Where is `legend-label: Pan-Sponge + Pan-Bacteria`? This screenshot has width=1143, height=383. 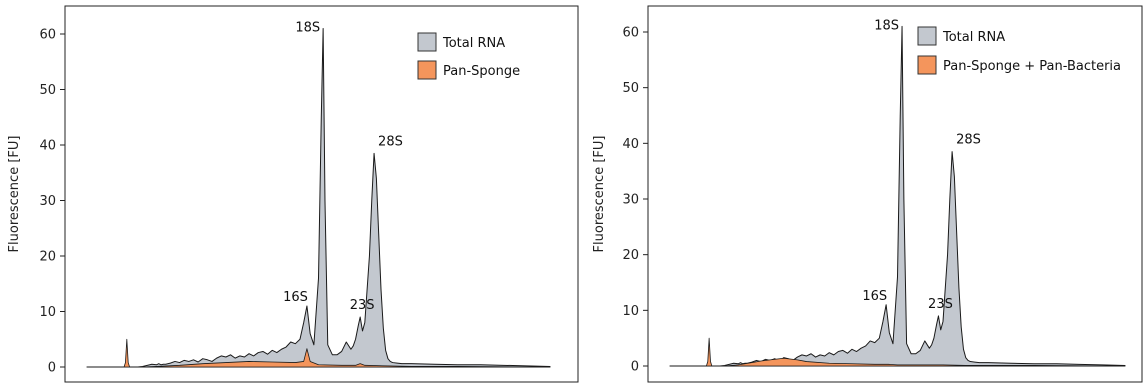
legend-label: Pan-Sponge + Pan-Bacteria is located at coordinates (1032, 66).